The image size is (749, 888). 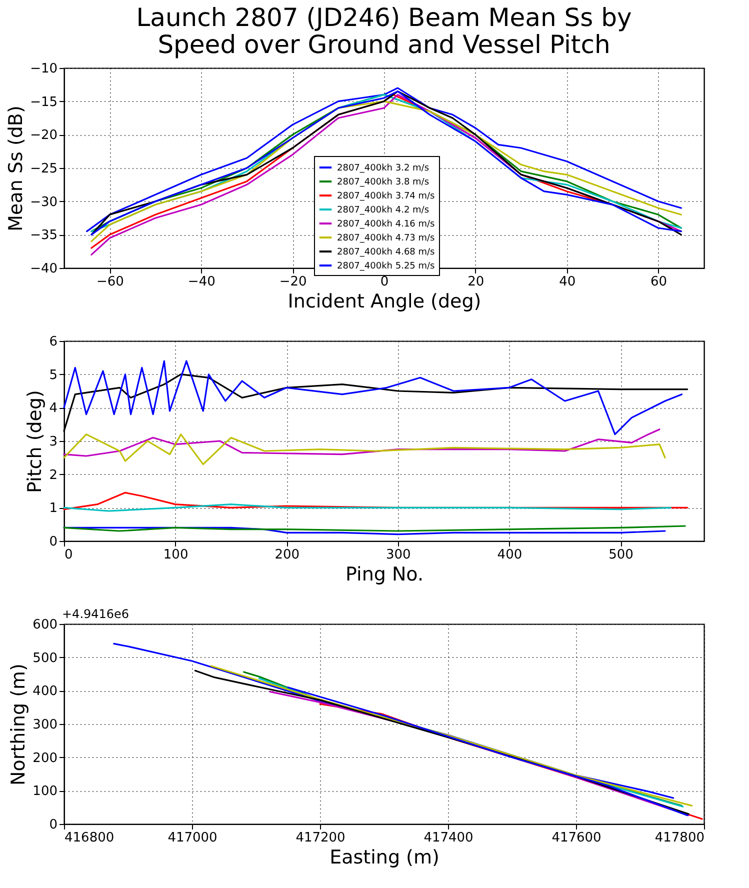 What do you see at coordinates (53, 442) in the screenshot?
I see `y-tick-label: 3` at bounding box center [53, 442].